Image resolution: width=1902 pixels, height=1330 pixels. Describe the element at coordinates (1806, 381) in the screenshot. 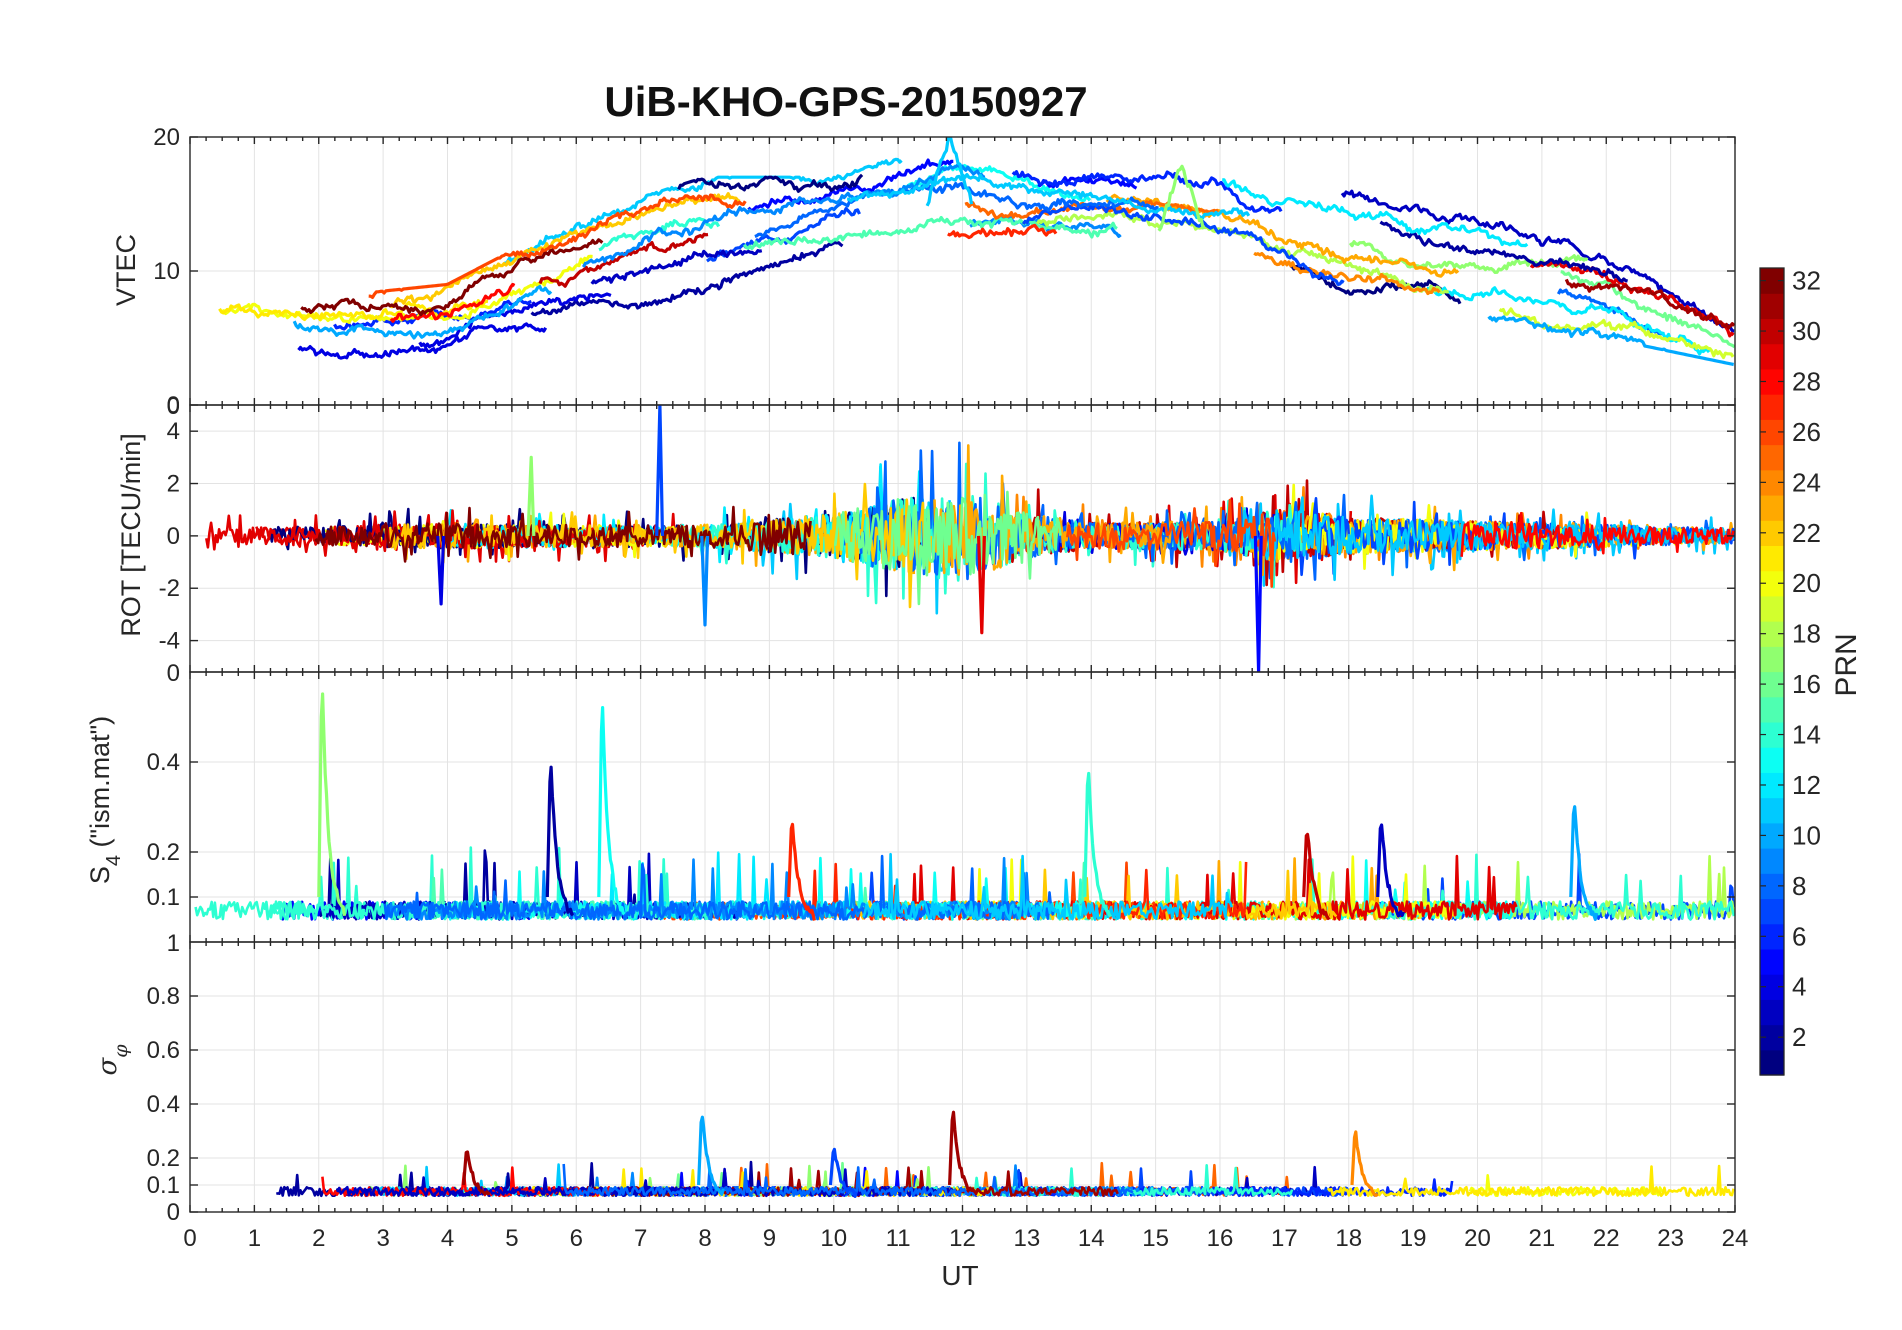

I see `colorbar-tick-label: 28` at that location.